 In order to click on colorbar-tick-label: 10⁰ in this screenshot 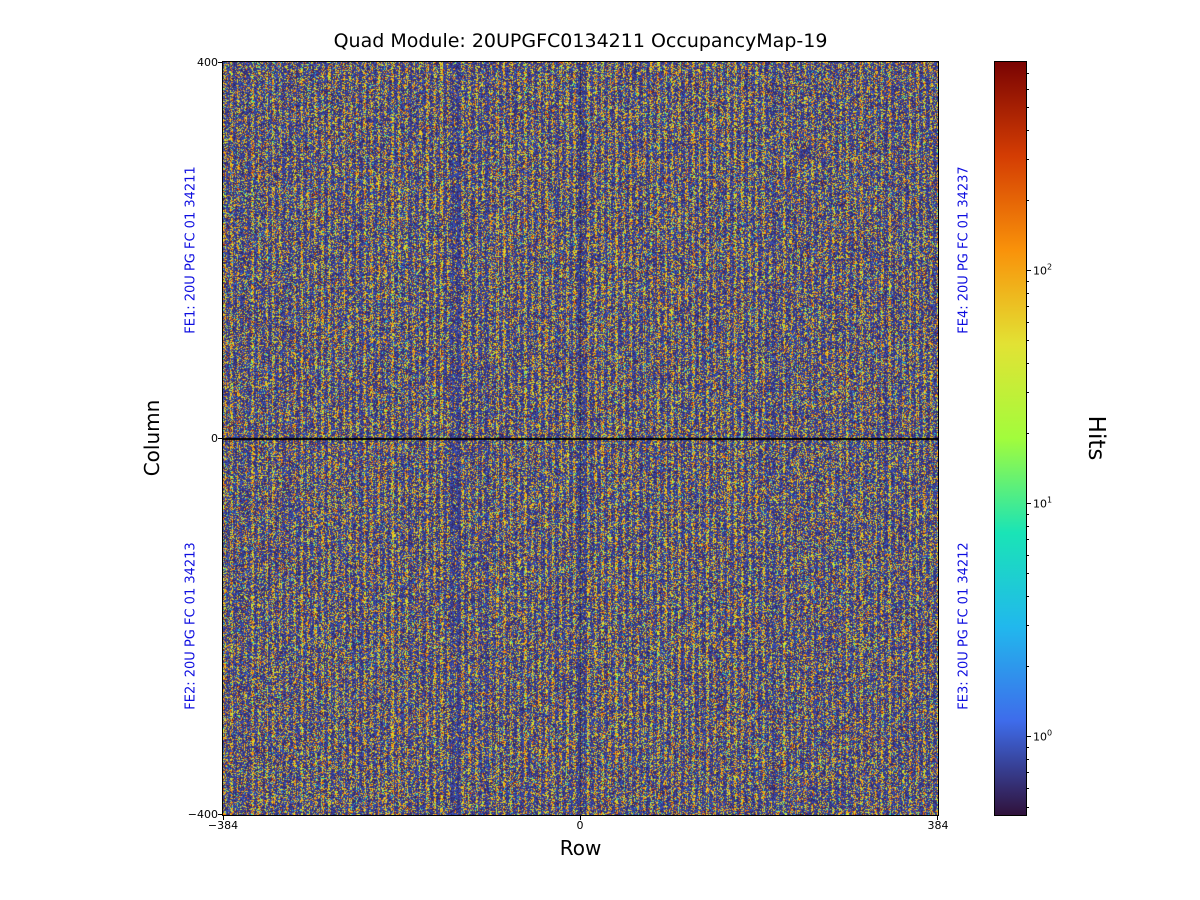, I will do `click(1043, 736)`.